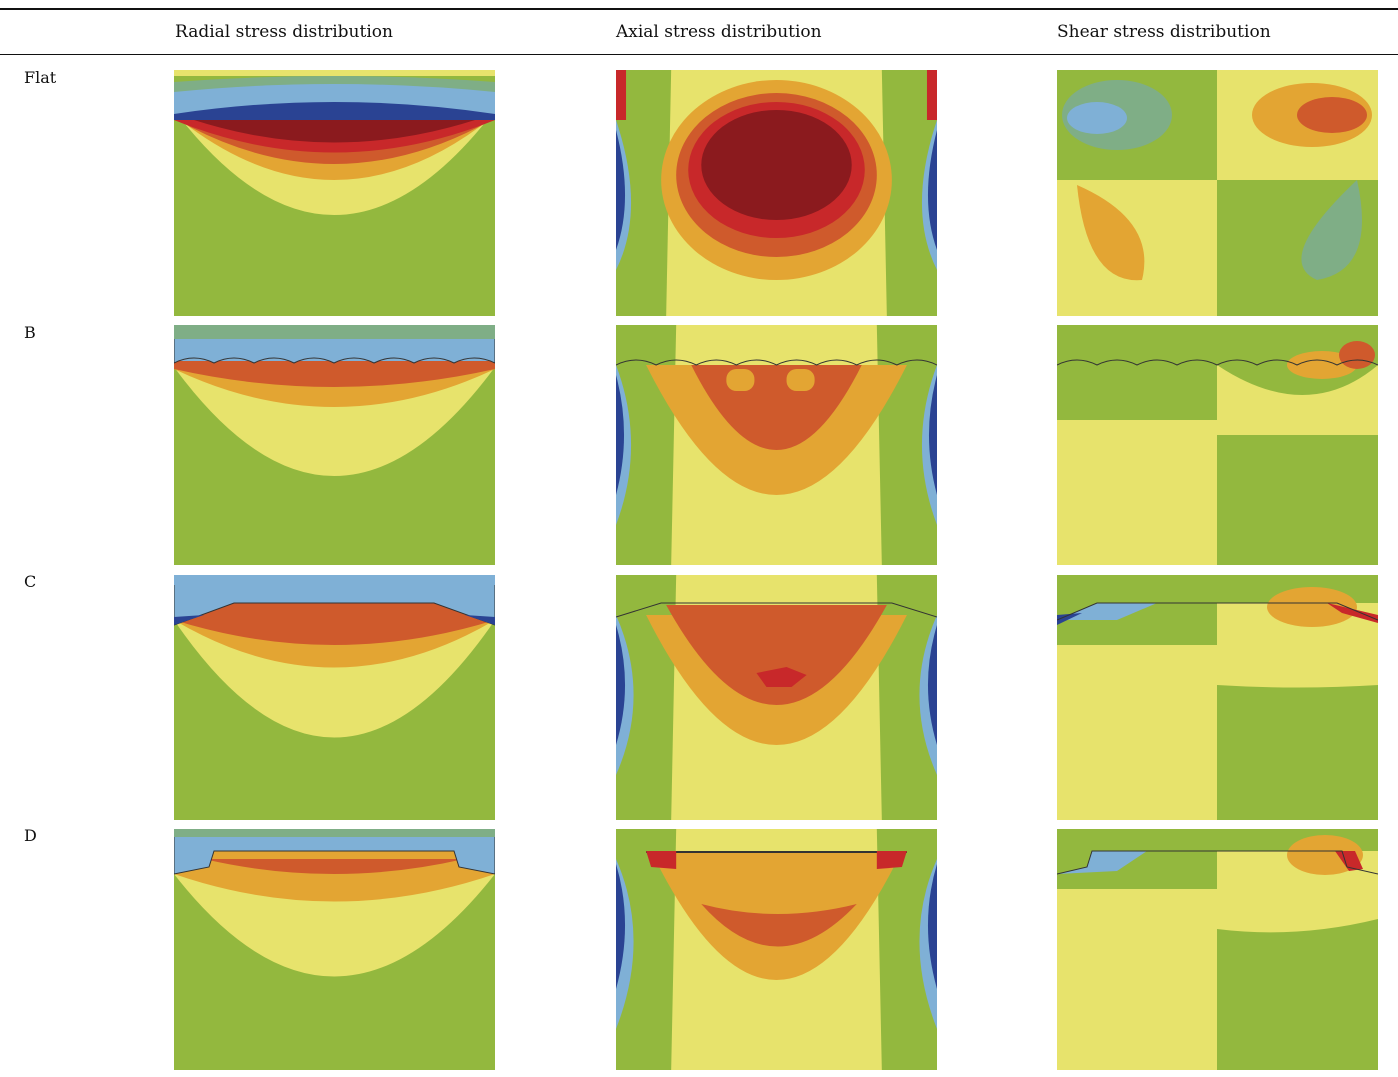  What do you see at coordinates (776, 193) in the screenshot?
I see `contour-flat-axial` at bounding box center [776, 193].